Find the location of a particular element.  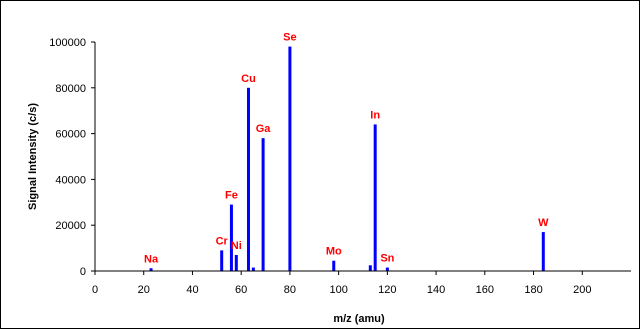

y-tick-label: 0 is located at coordinates (83, 272).